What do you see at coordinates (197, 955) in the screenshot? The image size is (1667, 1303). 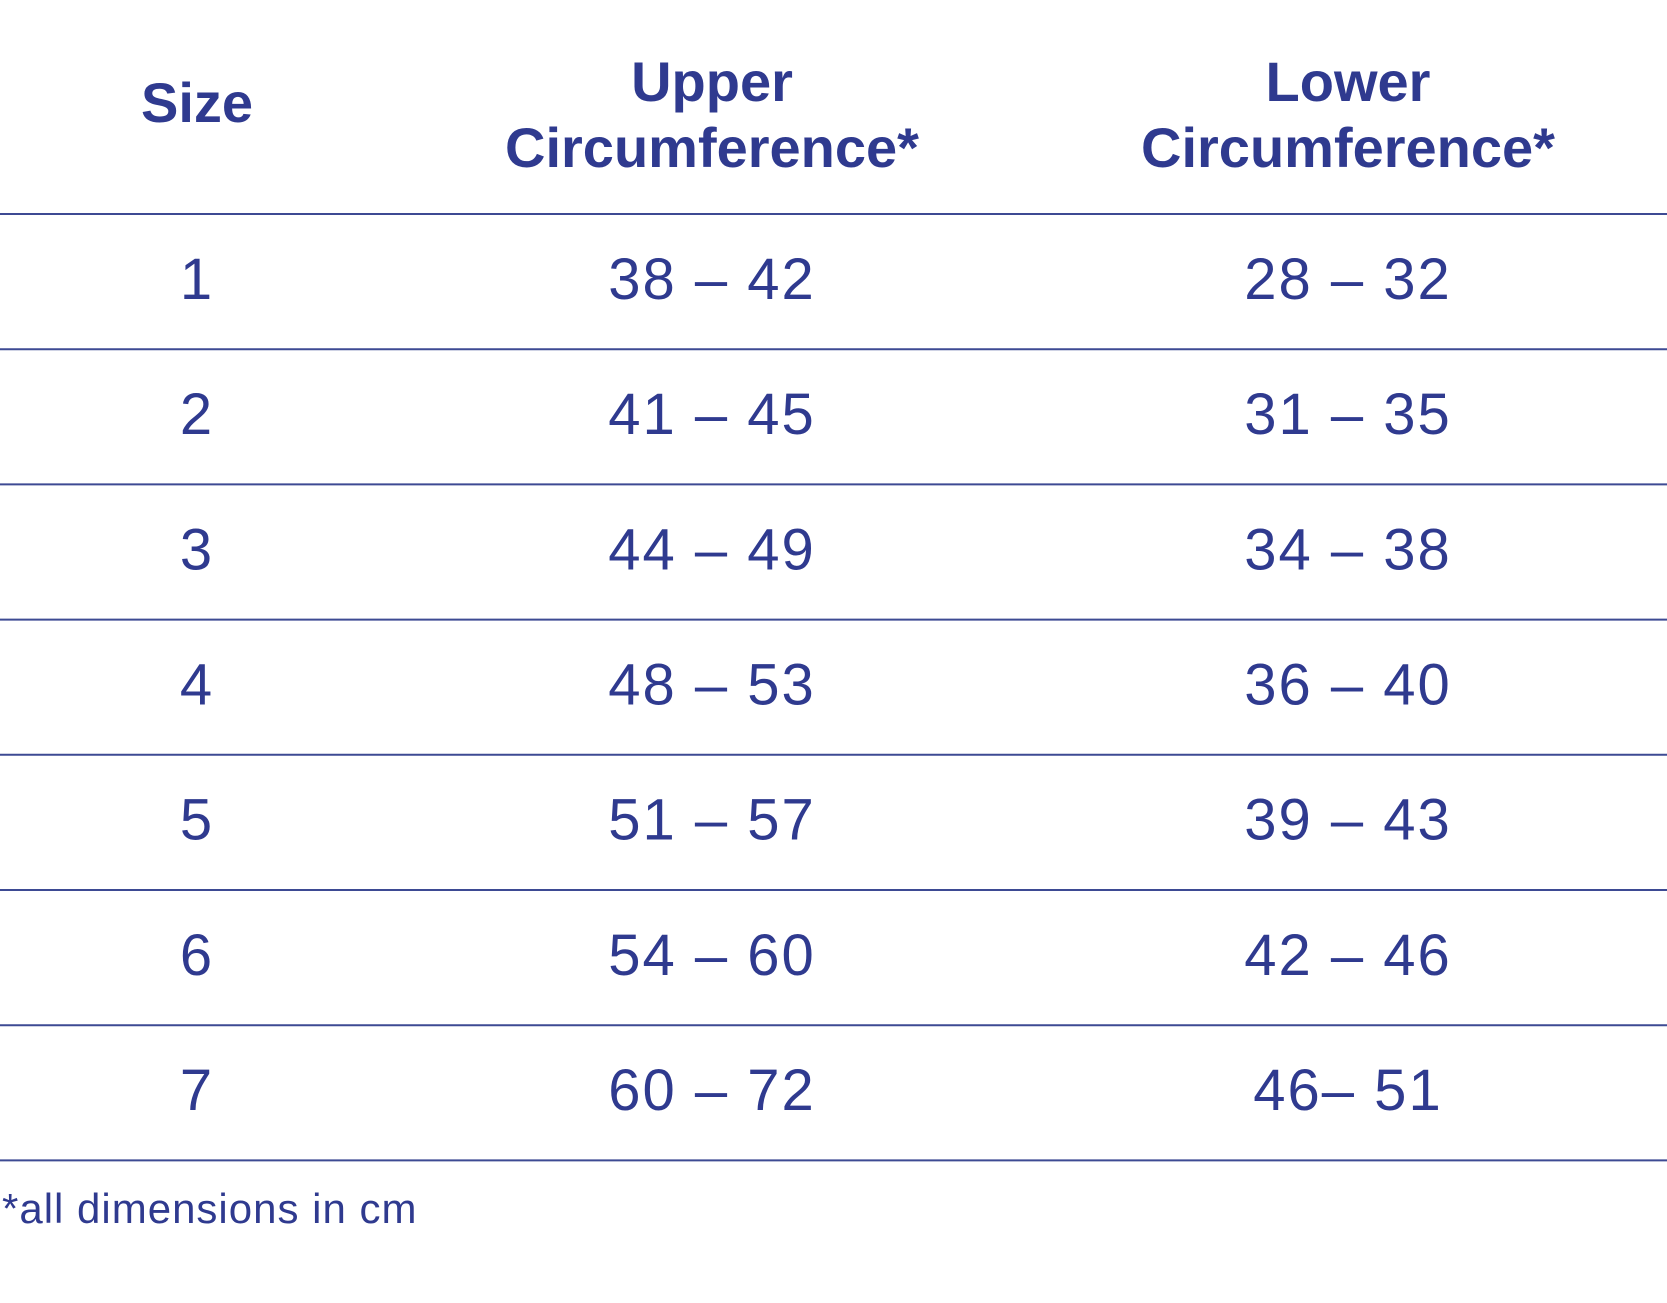 I see `table-cell: 6` at bounding box center [197, 955].